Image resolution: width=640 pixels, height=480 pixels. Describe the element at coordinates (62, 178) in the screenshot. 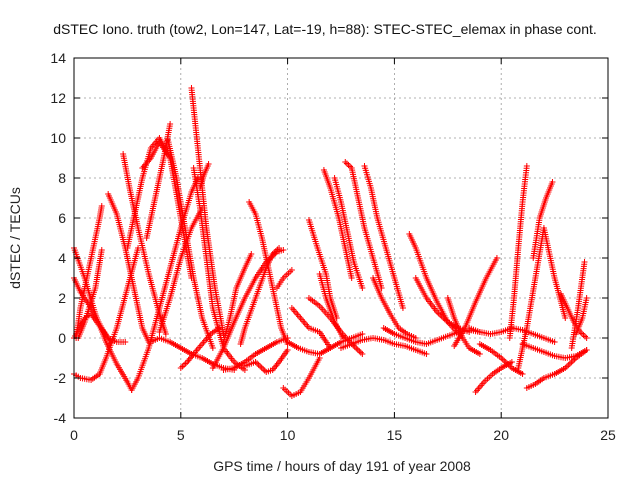

I see `y-tick-label: 8` at that location.